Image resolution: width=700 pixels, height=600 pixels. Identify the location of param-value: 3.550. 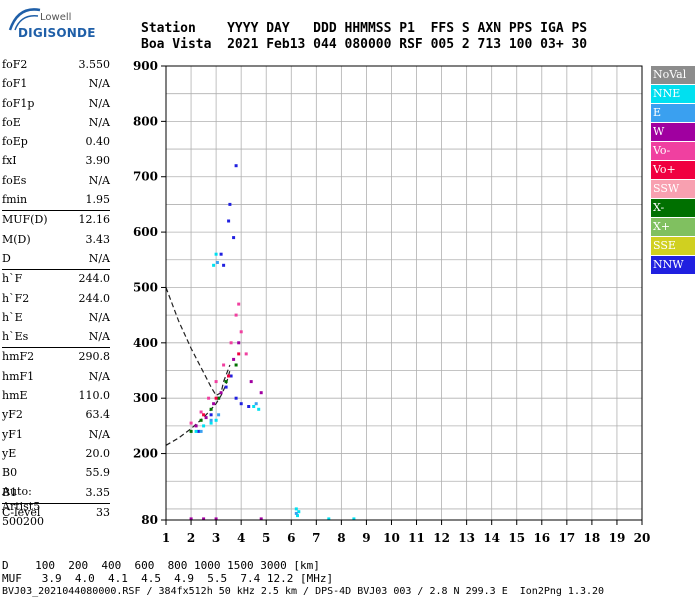
(94, 64).